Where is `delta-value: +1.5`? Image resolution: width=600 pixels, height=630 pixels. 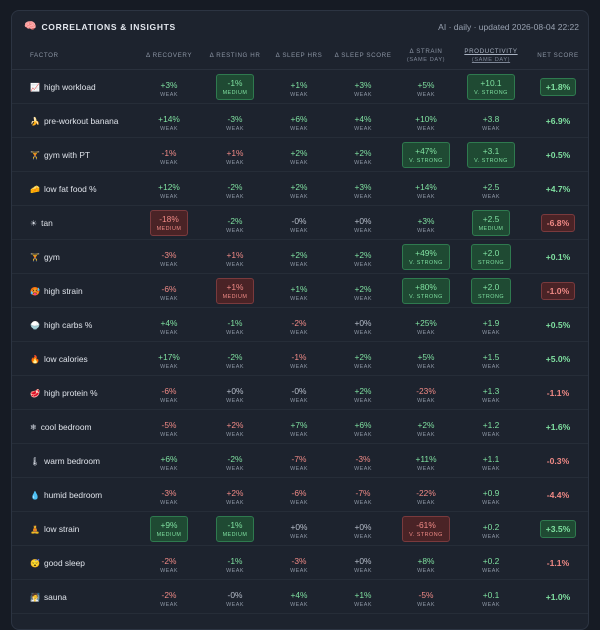
delta-value: +1.5 is located at coordinates (491, 356).